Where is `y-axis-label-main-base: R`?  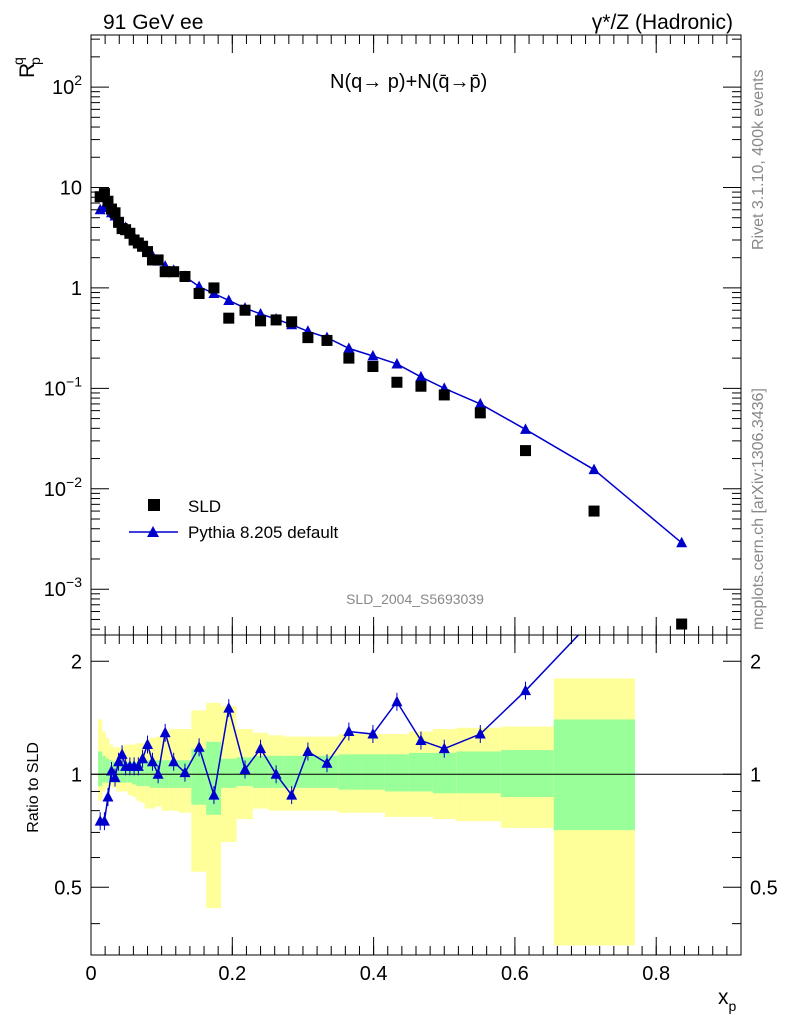 y-axis-label-main-base: R is located at coordinates (27, 70).